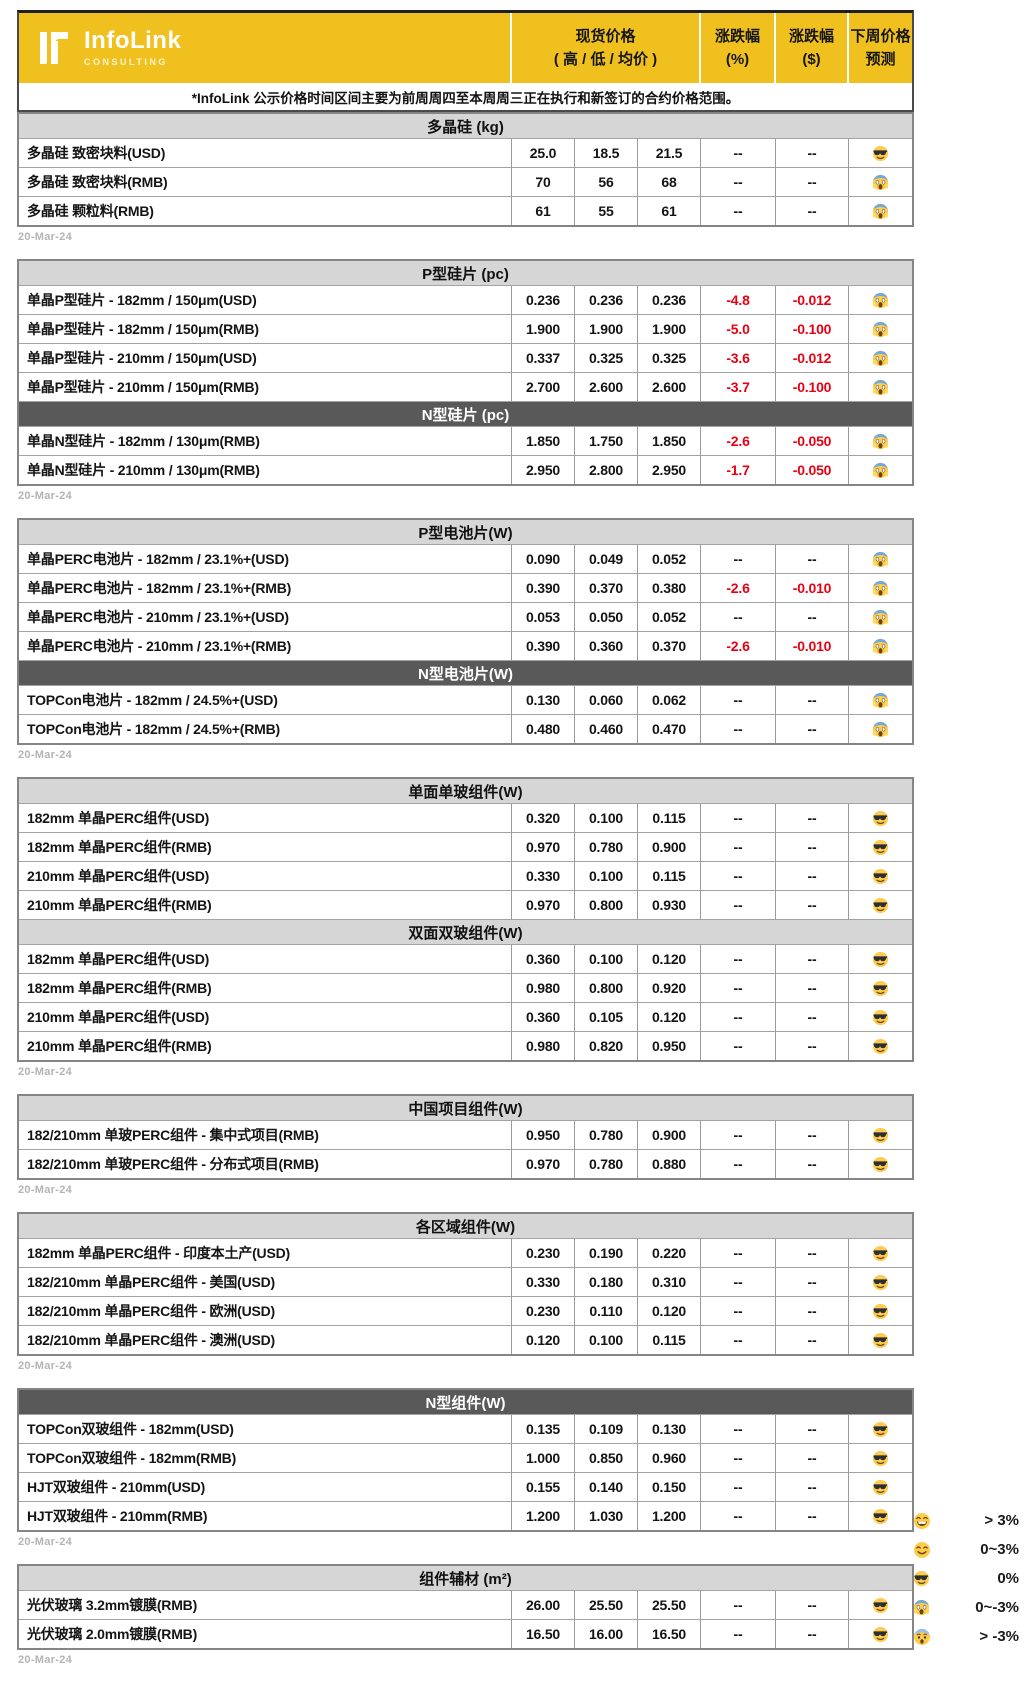 This screenshot has height=1686, width=1026. I want to click on price-avg: 61, so click(669, 211).